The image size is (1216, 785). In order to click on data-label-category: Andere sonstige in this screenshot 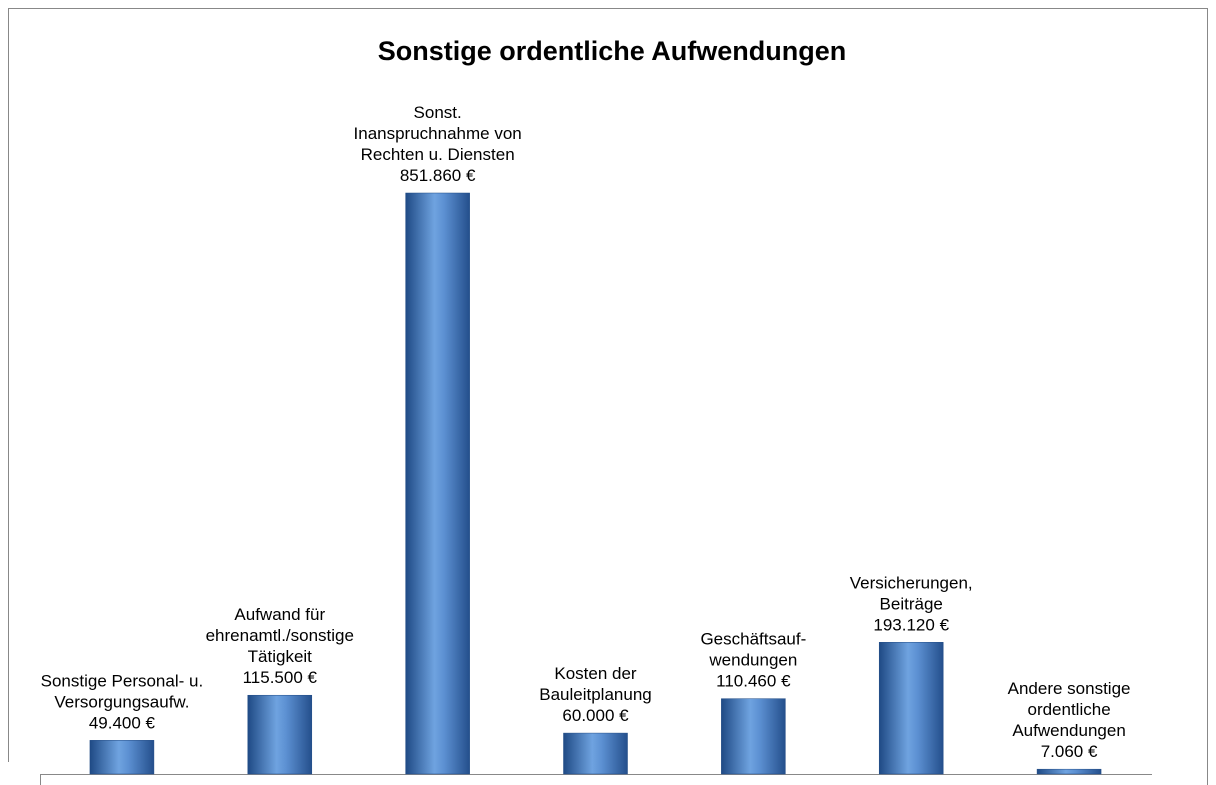, I will do `click(1069, 688)`.